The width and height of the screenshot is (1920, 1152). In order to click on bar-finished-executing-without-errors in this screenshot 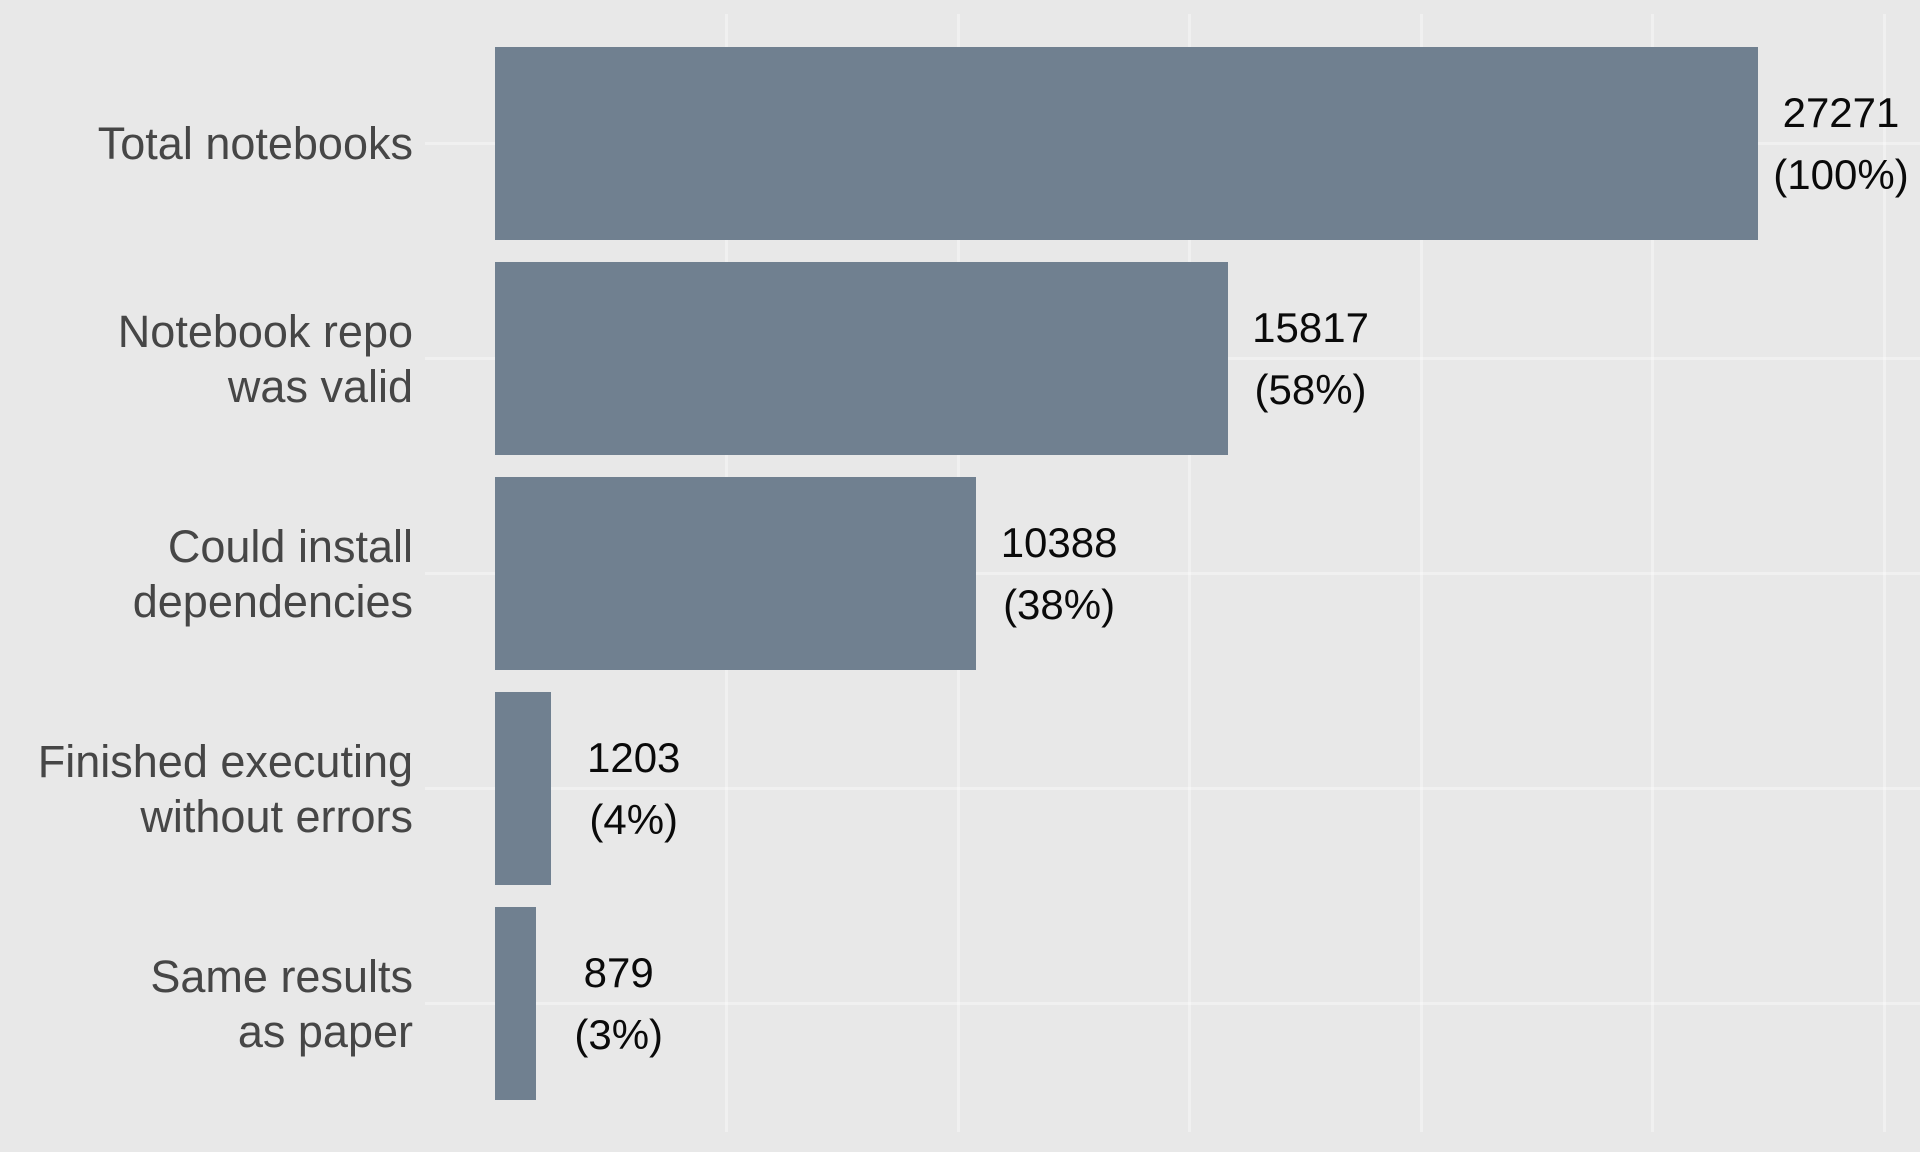, I will do `click(523, 788)`.